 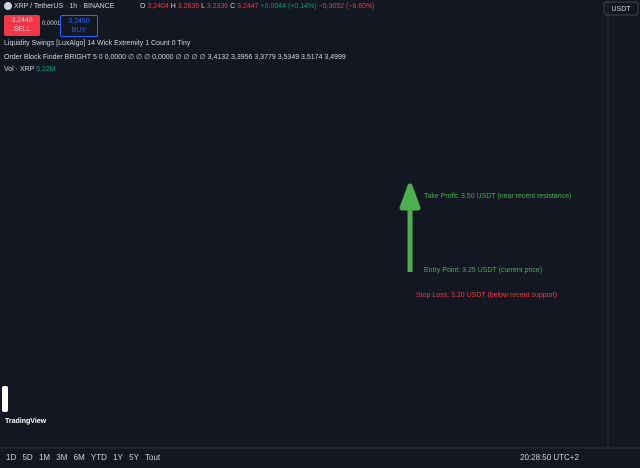 I want to click on ohlc-value: +0,0044 (+0,14%), so click(x=288, y=6).